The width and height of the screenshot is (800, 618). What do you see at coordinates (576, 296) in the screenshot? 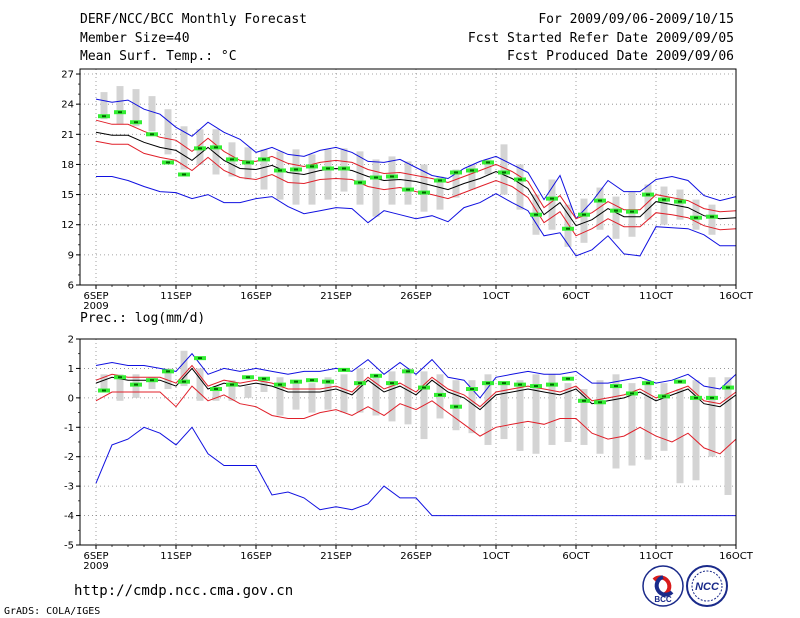
I see `x-tick-label: 6OCT` at bounding box center [576, 296].